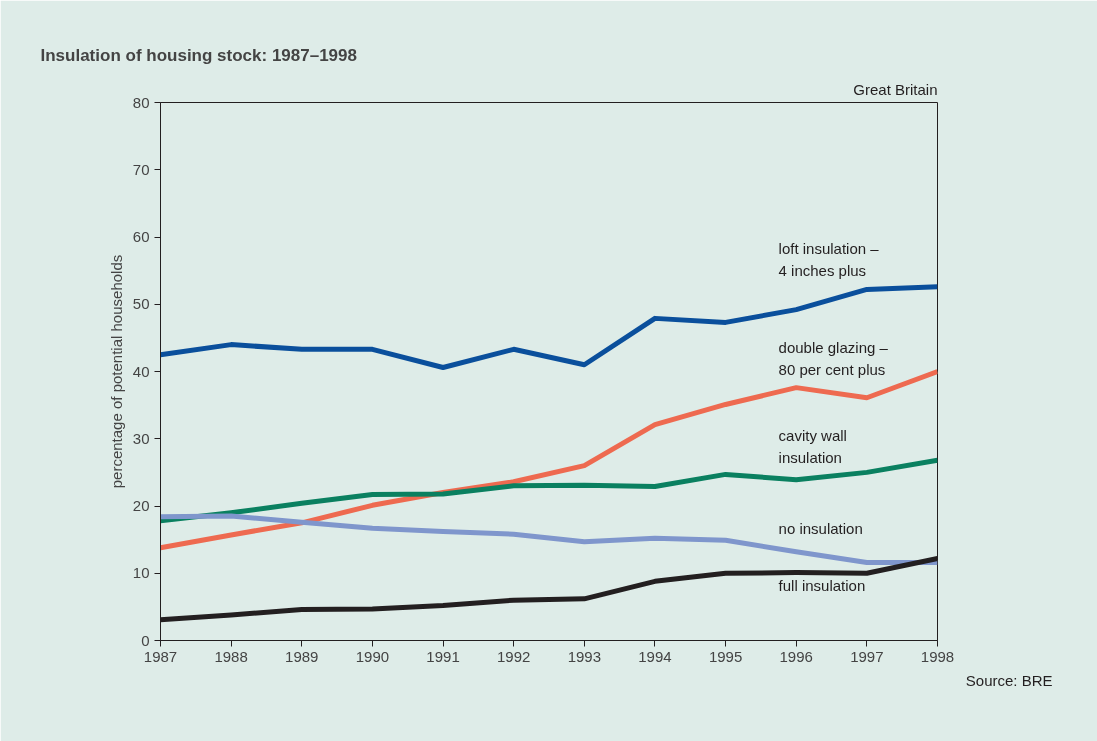  I want to click on series-label: full insulation, so click(822, 585).